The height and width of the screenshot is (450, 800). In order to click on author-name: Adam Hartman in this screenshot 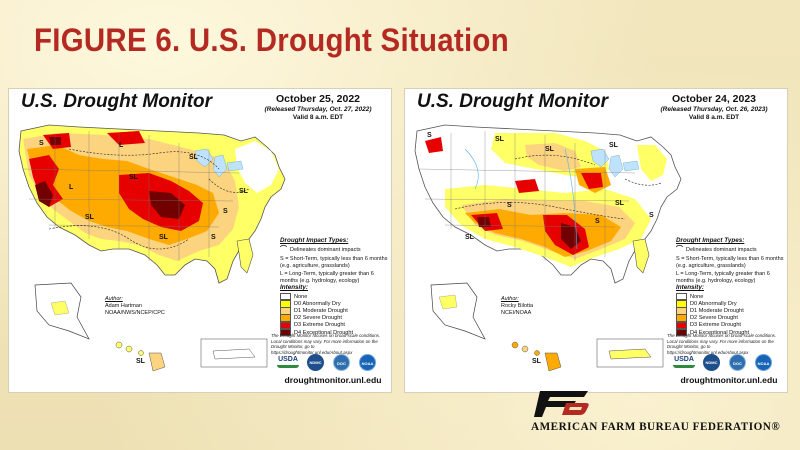, I will do `click(123, 306)`.